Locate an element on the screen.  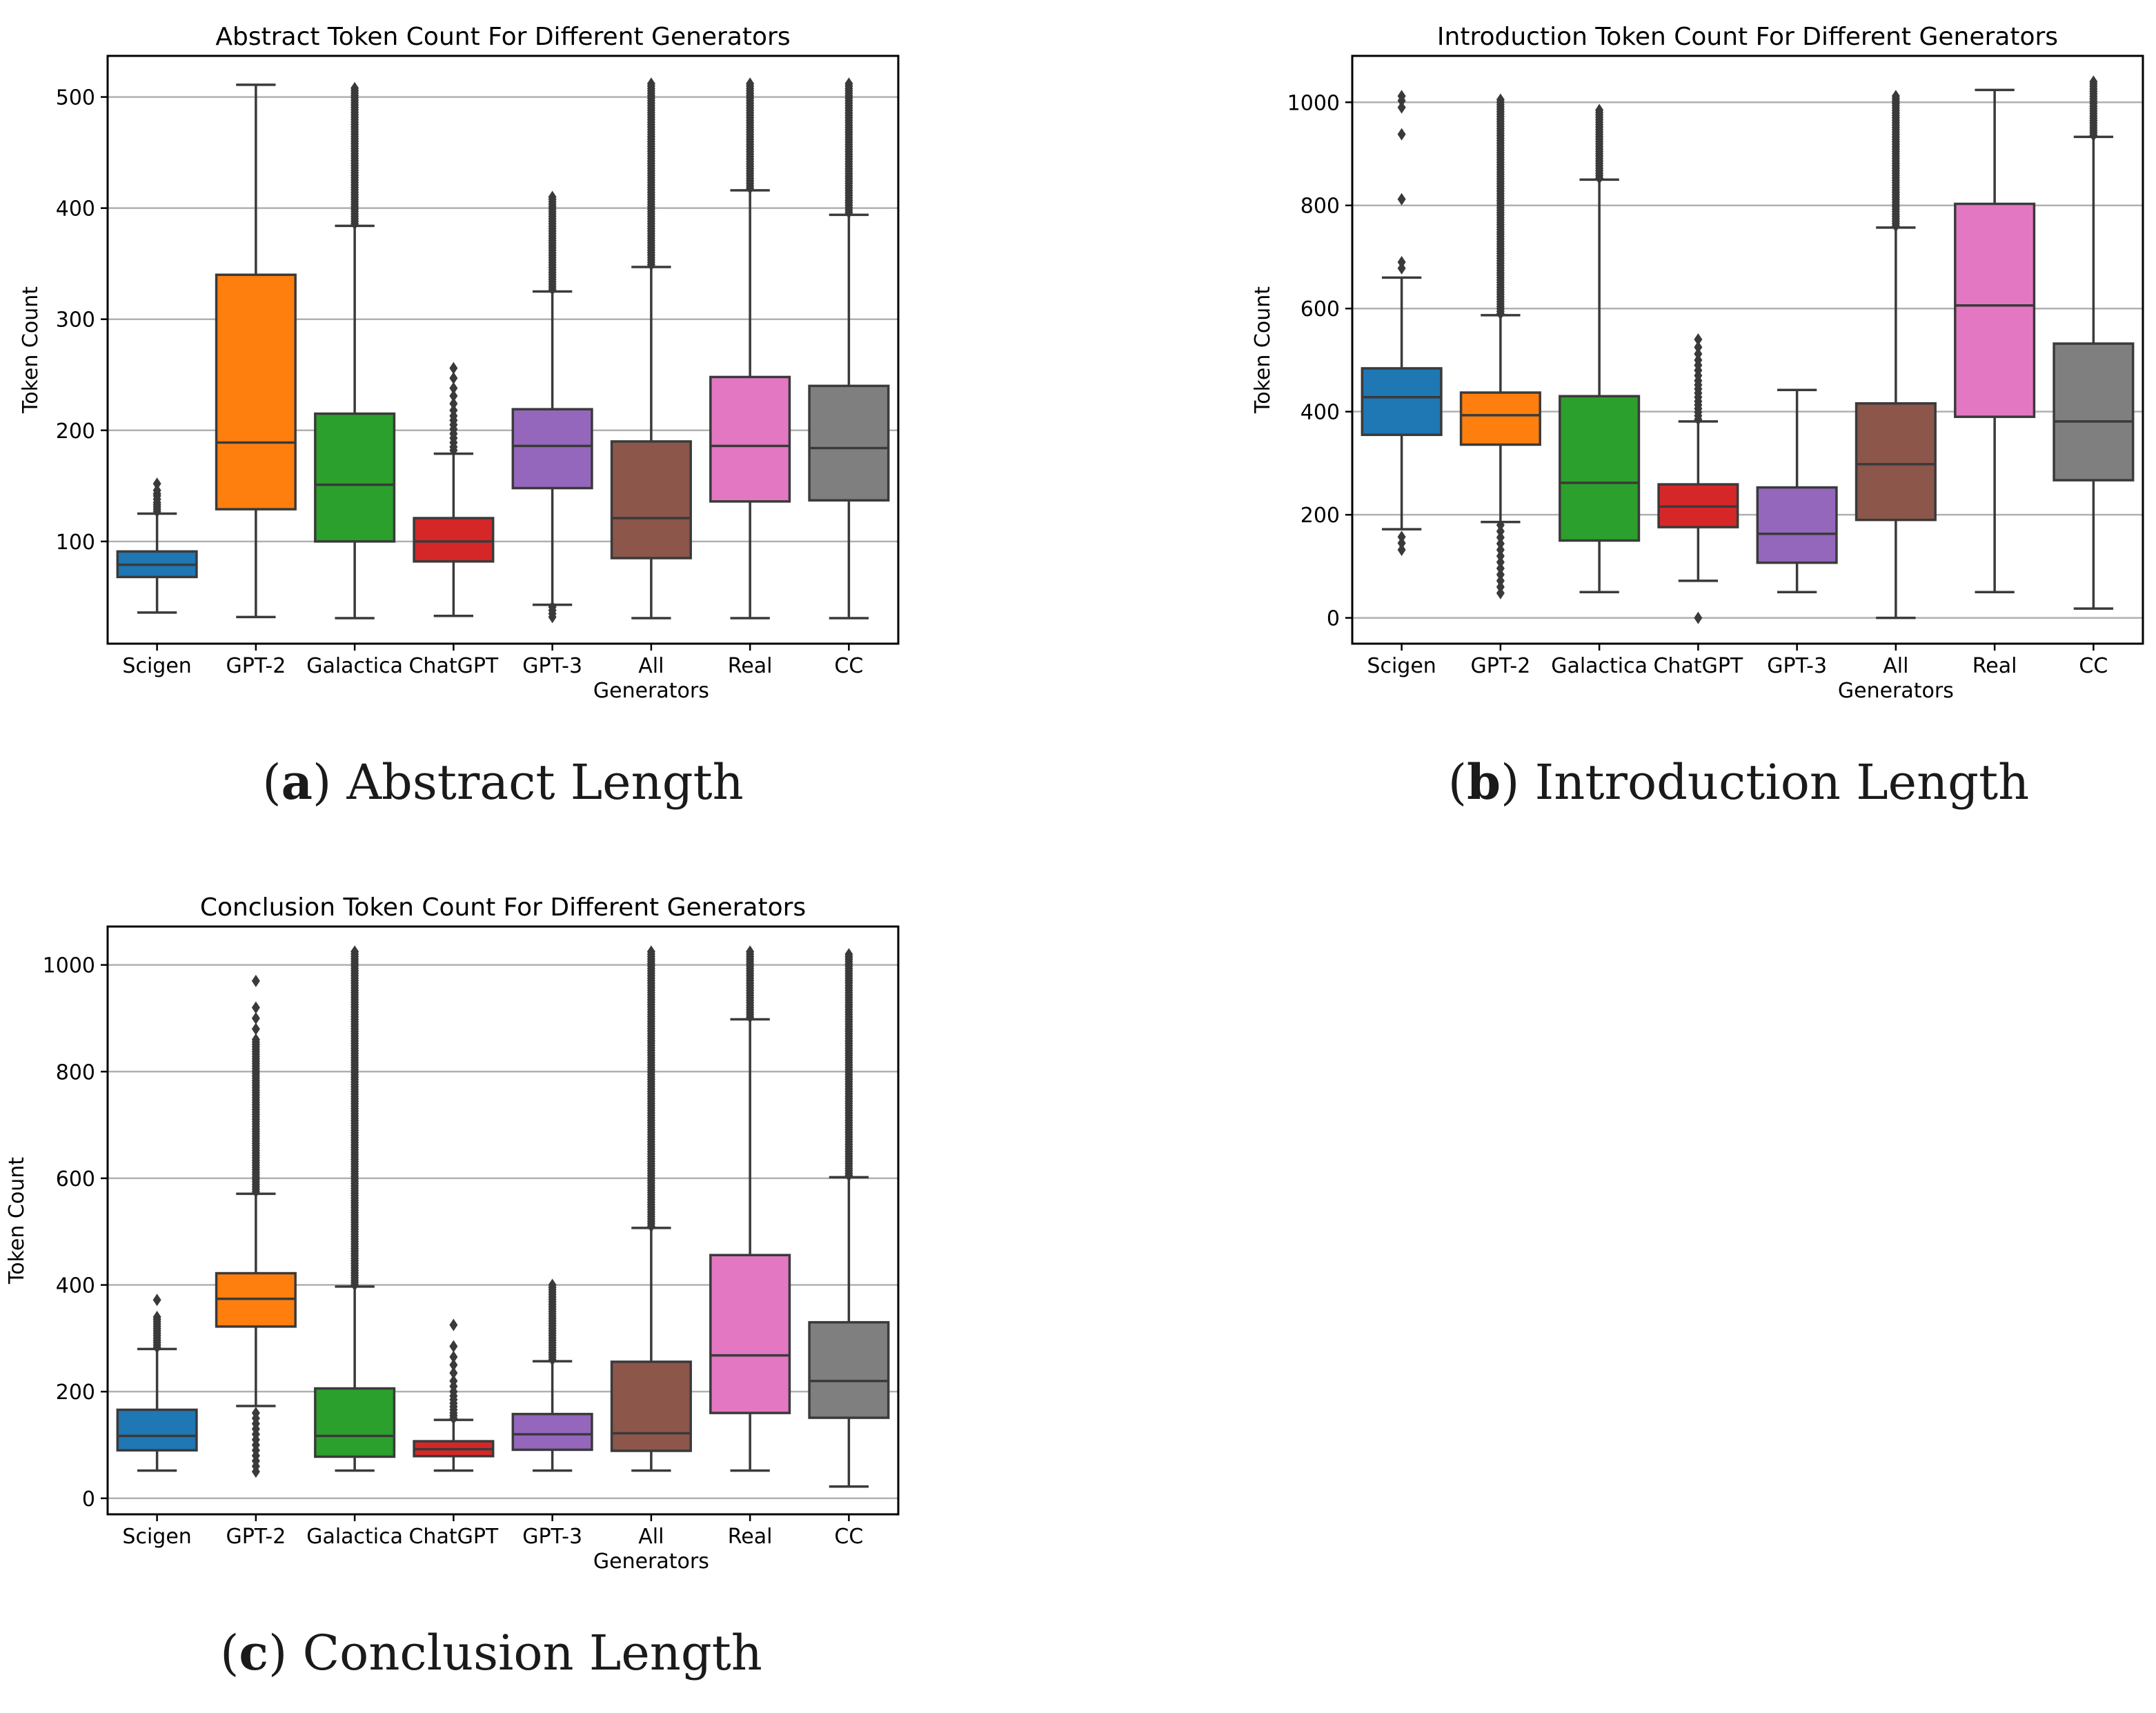
caption-text: Introduction Length is located at coordinates (1774, 783).